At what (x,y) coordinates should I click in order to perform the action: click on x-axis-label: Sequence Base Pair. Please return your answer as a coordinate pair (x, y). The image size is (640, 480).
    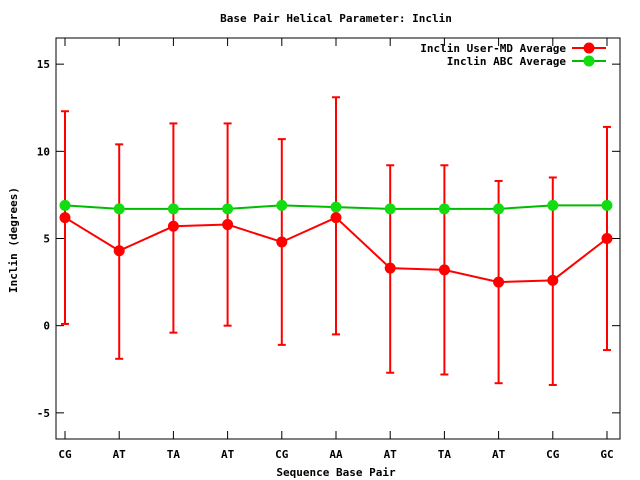
    Looking at the image, I should click on (336, 472).